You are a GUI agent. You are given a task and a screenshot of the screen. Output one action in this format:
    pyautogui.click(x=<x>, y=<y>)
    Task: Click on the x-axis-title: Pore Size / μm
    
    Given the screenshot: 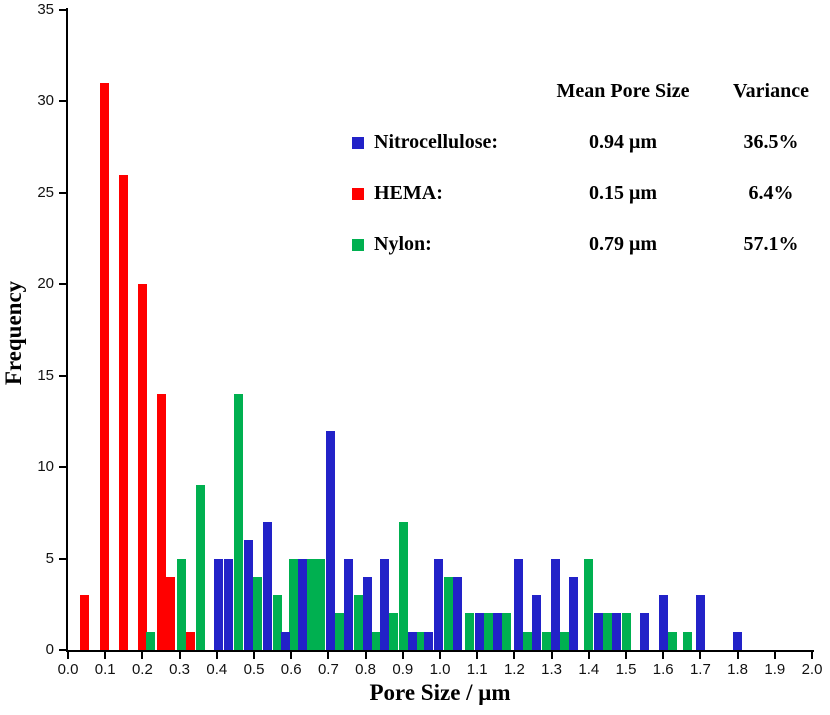 What is the action you would take?
    pyautogui.click(x=440, y=692)
    